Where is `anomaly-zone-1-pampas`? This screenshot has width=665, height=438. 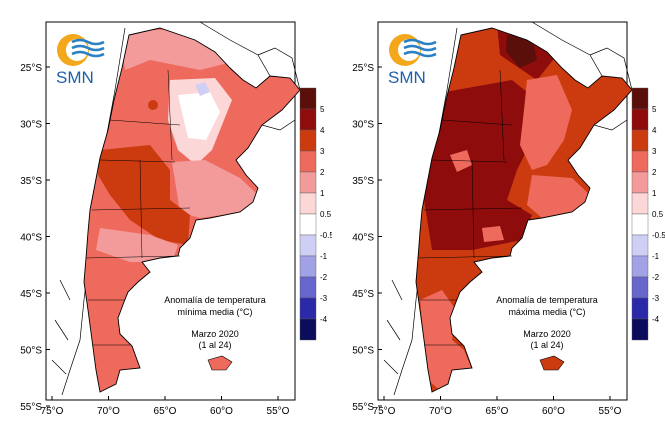 anomaly-zone-1-pampas is located at coordinates (215, 189).